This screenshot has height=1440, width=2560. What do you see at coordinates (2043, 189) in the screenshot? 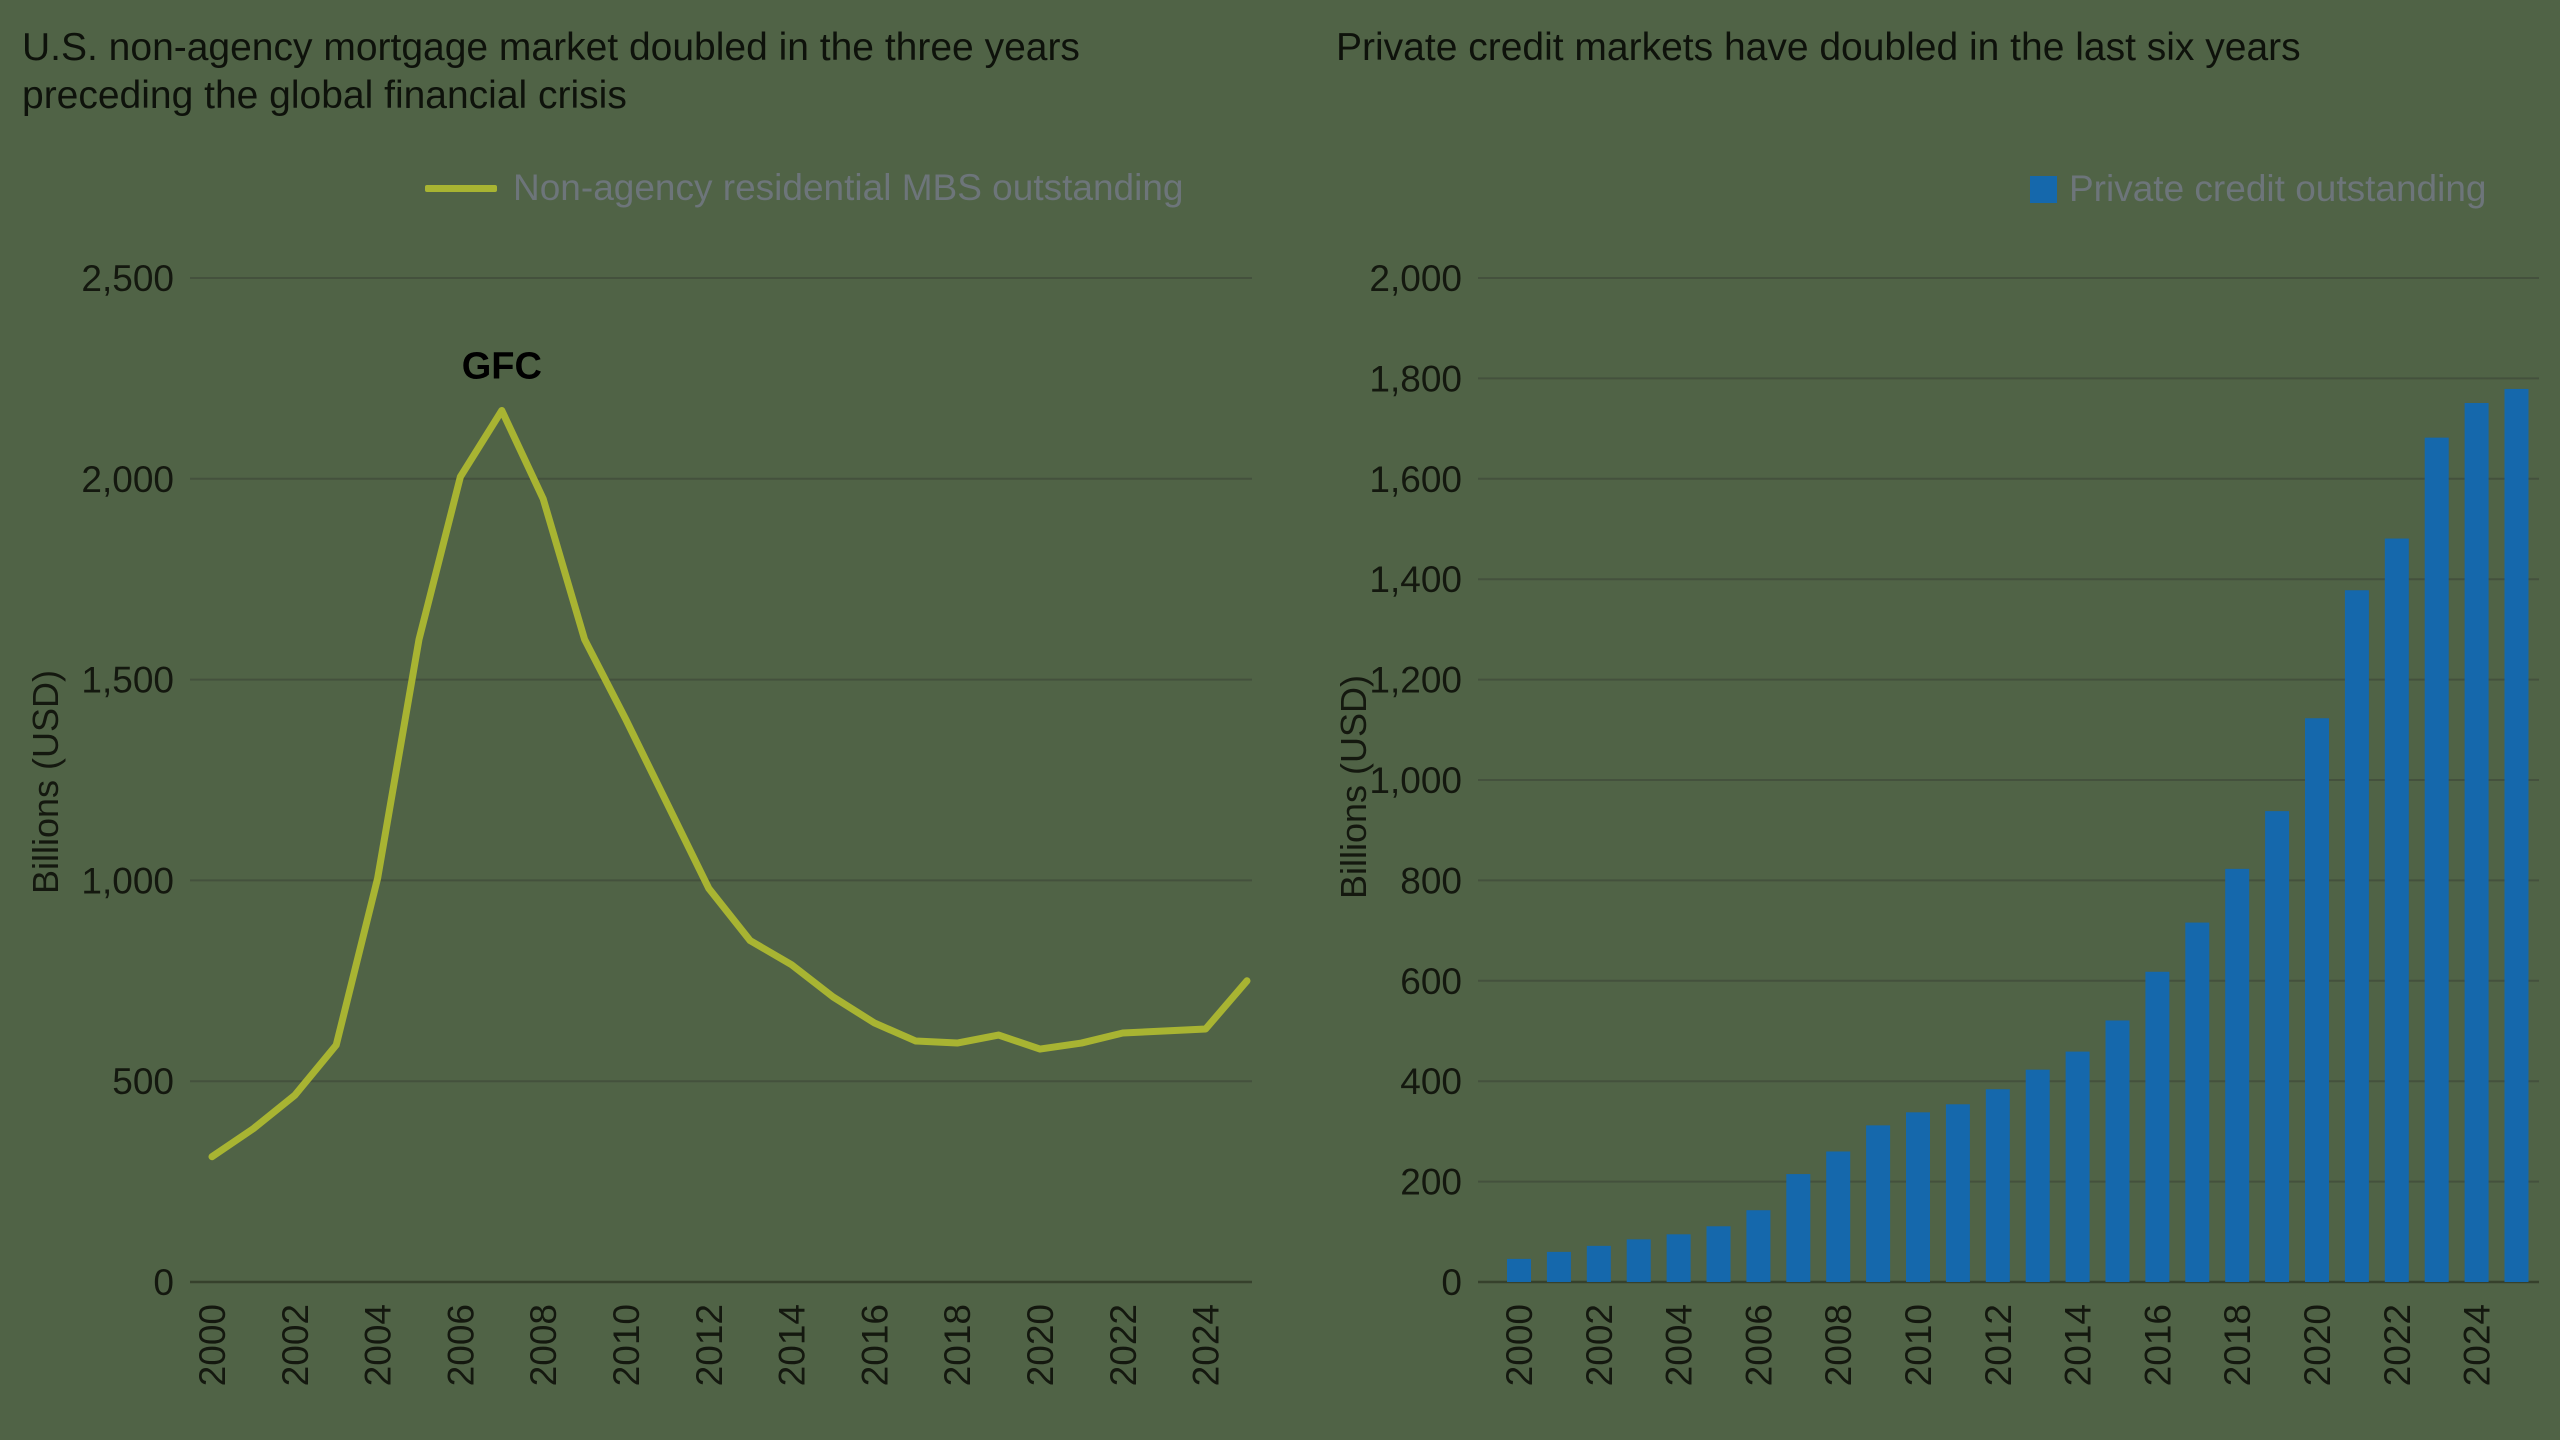
I see `bar-swatch-icon` at bounding box center [2043, 189].